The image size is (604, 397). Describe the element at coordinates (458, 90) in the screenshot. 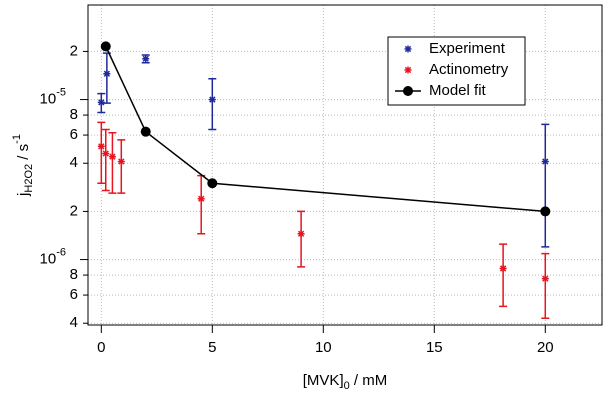

I see `legend-label: Model fit` at that location.